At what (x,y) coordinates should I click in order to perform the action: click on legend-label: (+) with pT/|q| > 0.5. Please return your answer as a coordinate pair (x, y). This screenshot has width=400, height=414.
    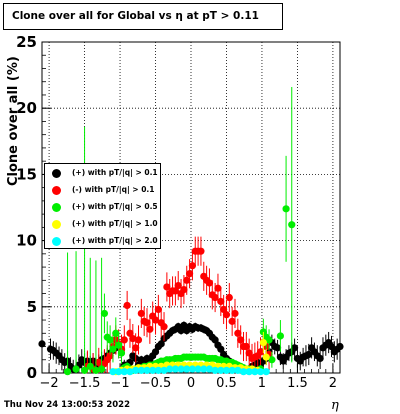
    Looking at the image, I should click on (115, 206).